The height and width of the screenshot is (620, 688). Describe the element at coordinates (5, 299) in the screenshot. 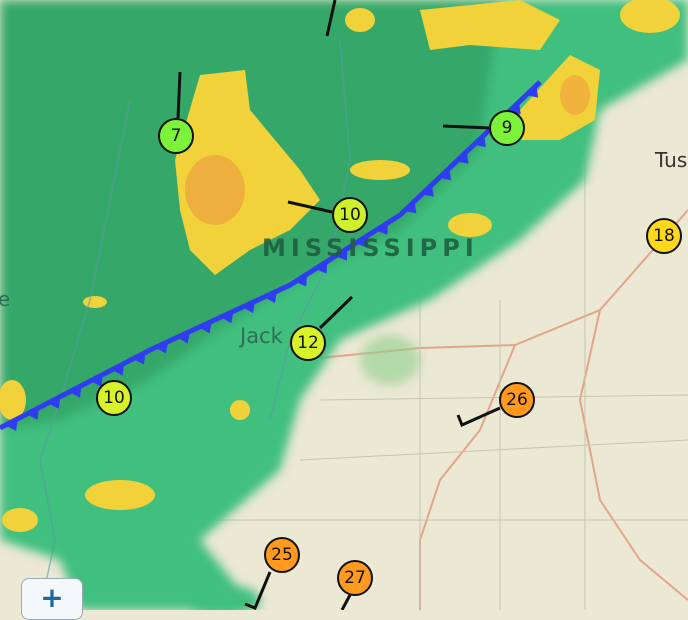

I see `city-label-edge: e` at that location.